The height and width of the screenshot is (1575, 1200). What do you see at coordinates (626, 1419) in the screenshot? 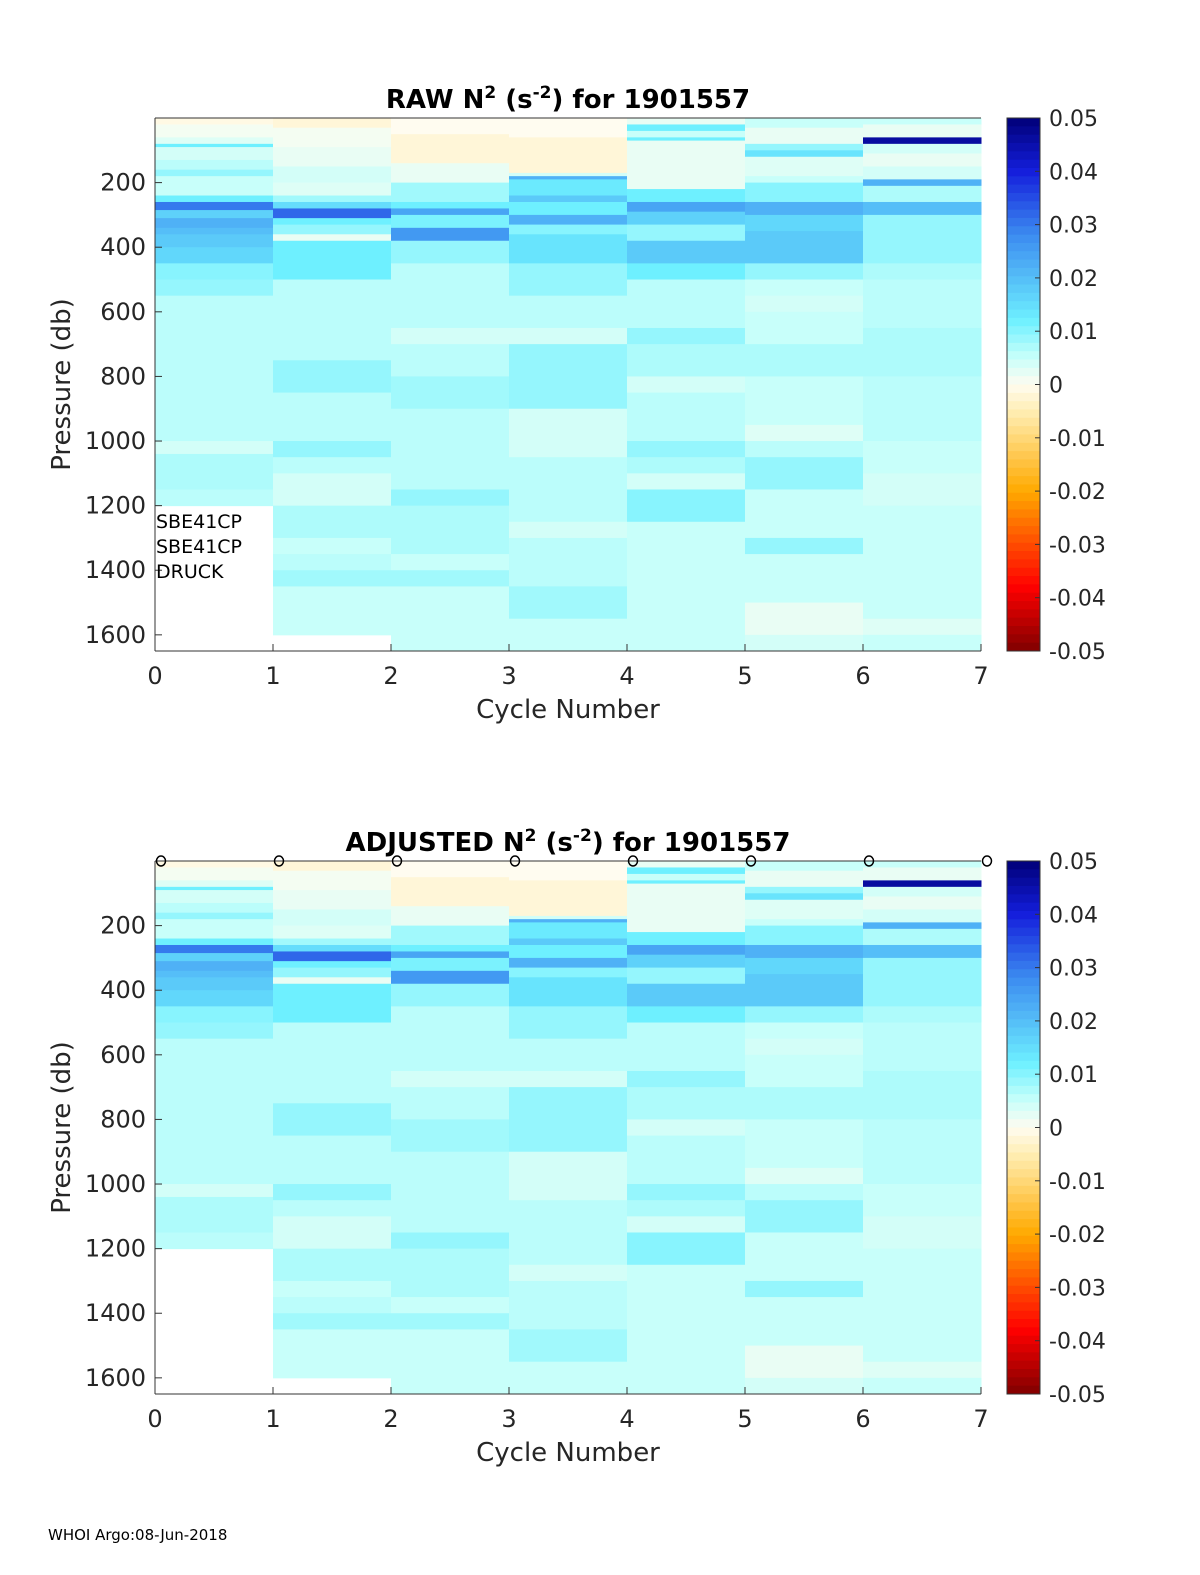
I see `x-tick-label: 4` at bounding box center [626, 1419].